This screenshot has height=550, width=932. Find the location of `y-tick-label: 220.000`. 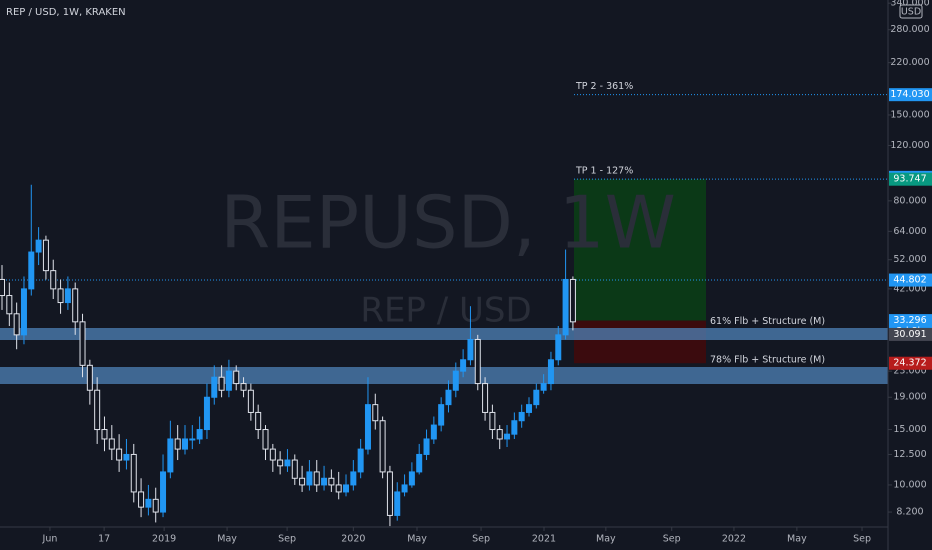

y-tick-label: 220.000 is located at coordinates (909, 62).